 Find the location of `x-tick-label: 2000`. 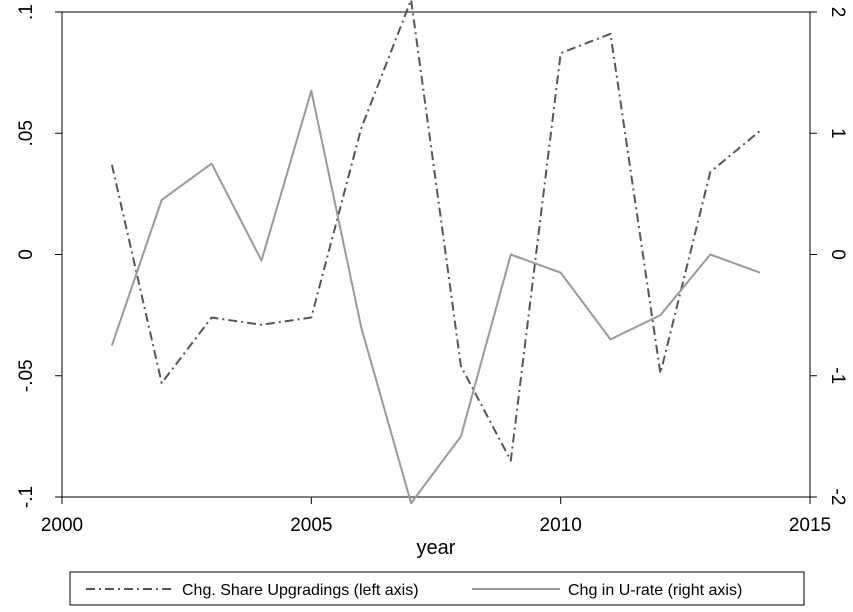

x-tick-label: 2000 is located at coordinates (62, 525).